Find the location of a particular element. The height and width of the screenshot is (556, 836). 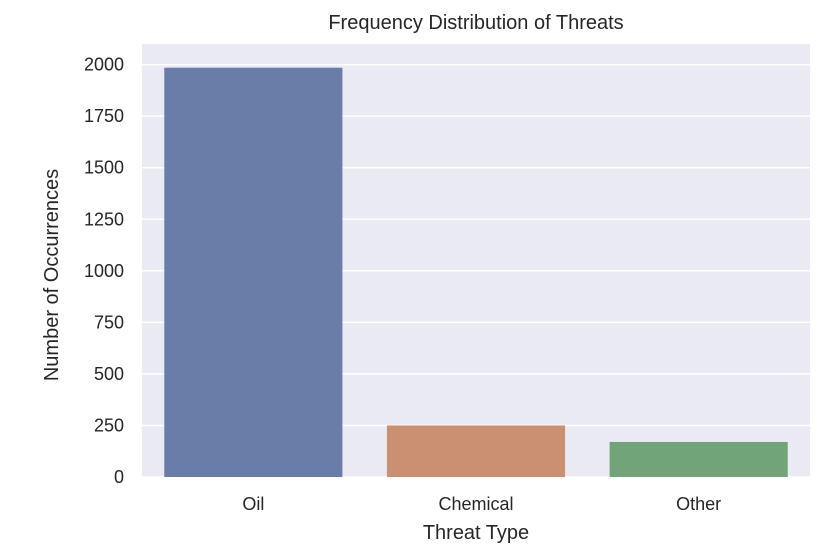

bar-other is located at coordinates (698, 459).